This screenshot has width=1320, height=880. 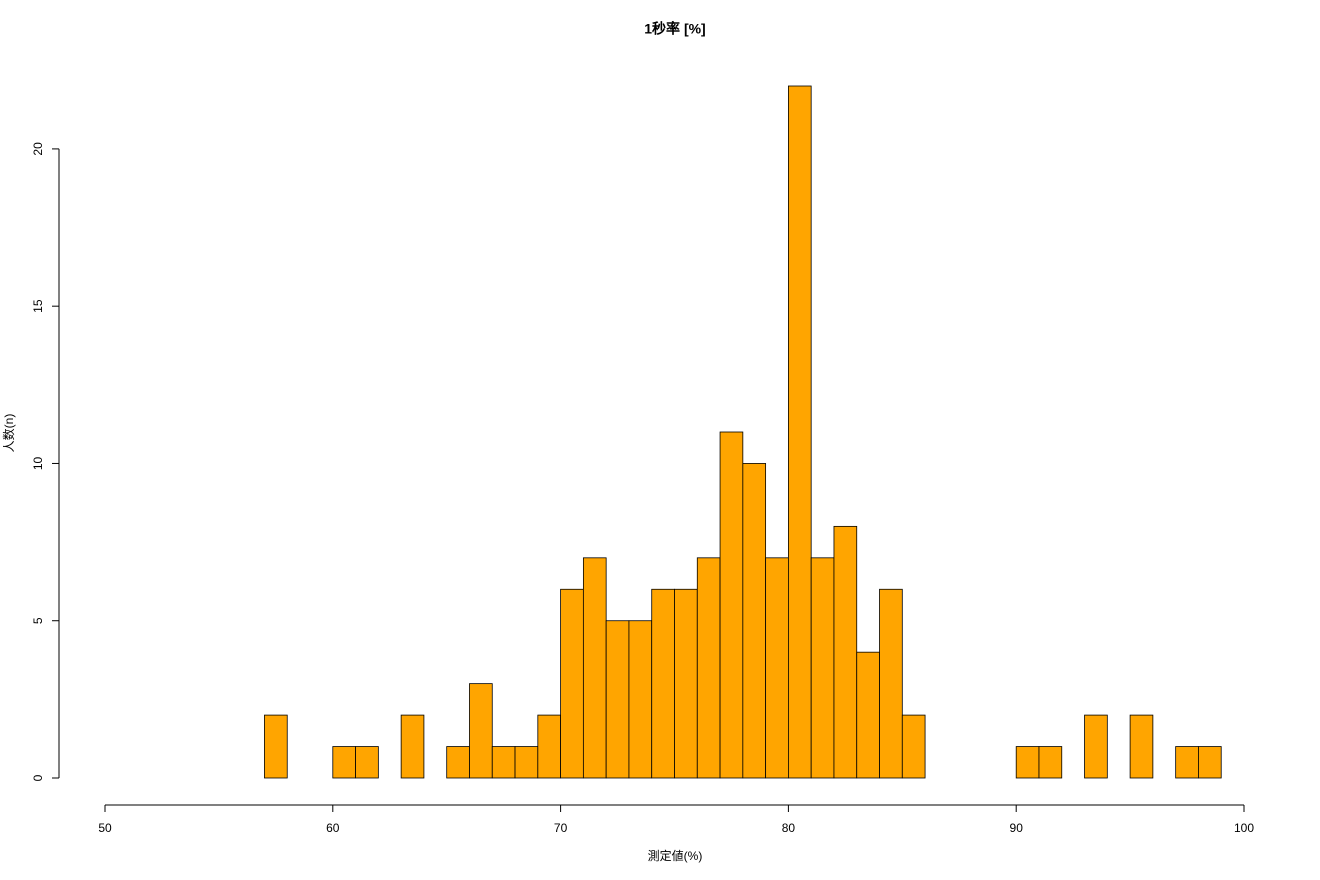 I want to click on chart-title: 1秒率 [%], so click(x=674, y=29).